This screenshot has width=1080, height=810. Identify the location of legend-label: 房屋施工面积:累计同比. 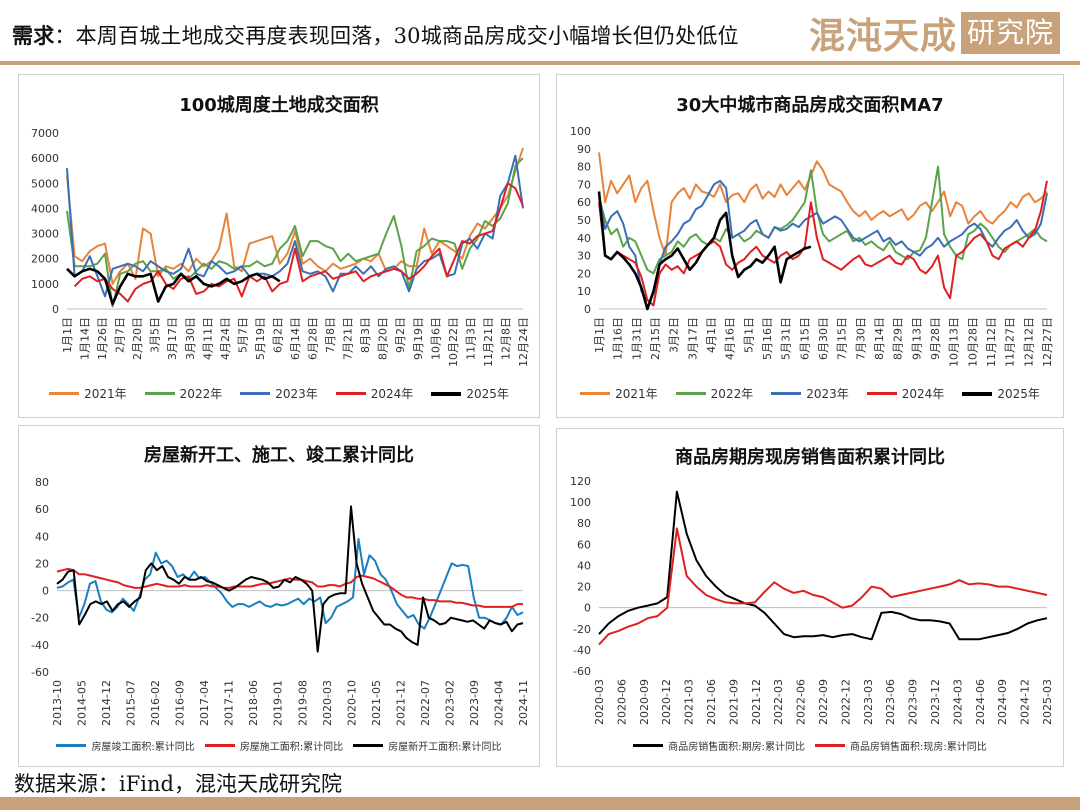
(291, 747).